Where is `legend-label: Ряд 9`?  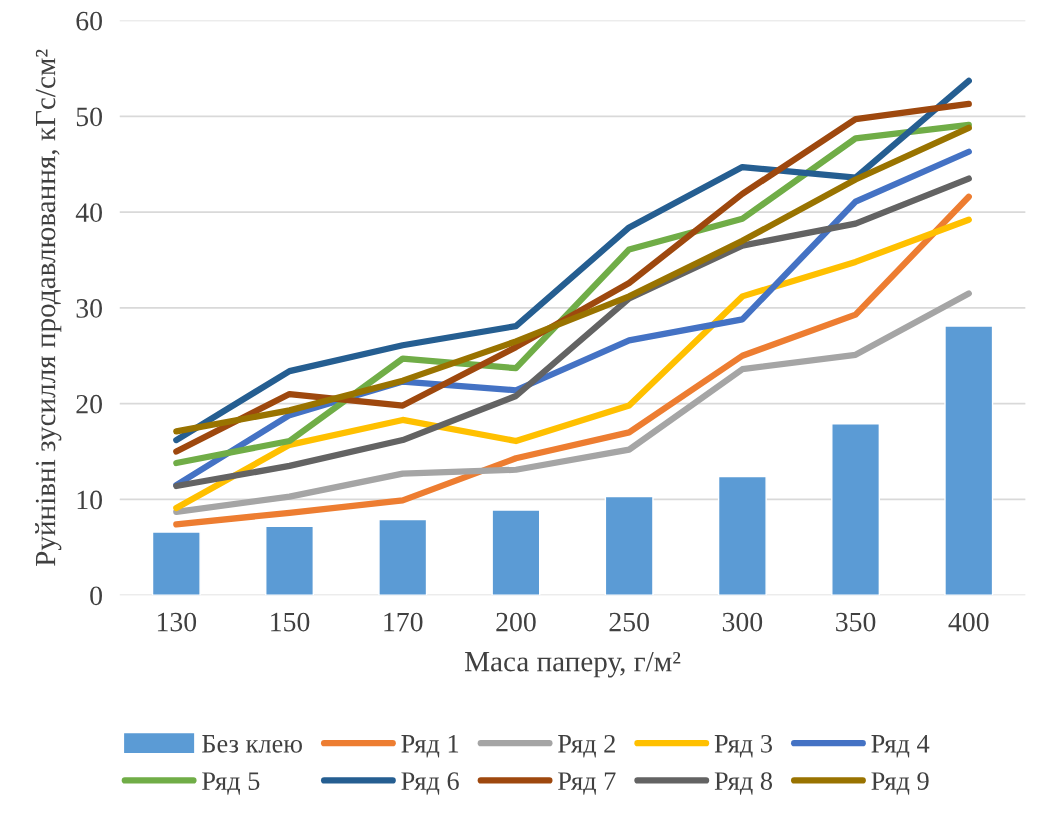
legend-label: Ряд 9 is located at coordinates (900, 783).